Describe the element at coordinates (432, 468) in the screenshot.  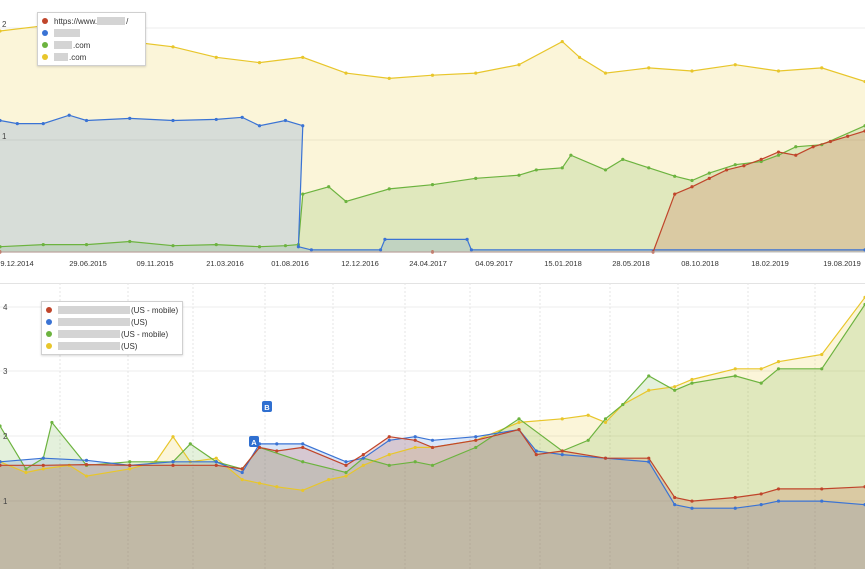
I see `series-line` at that location.